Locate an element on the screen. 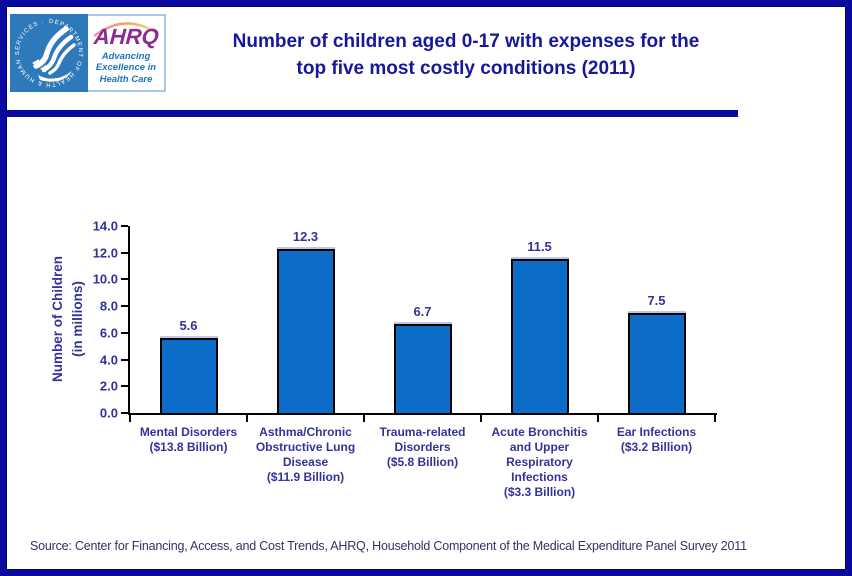 The image size is (852, 576). bar-value-label: 7.5 is located at coordinates (656, 300).